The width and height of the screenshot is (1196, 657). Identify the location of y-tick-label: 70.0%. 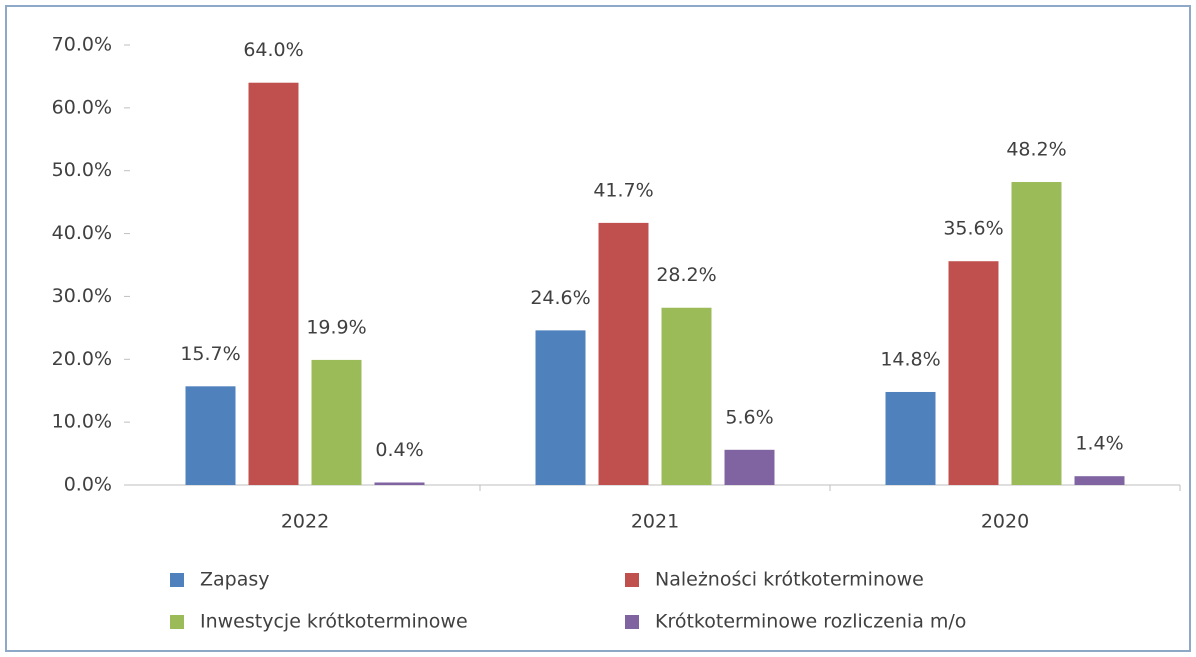
(82, 45).